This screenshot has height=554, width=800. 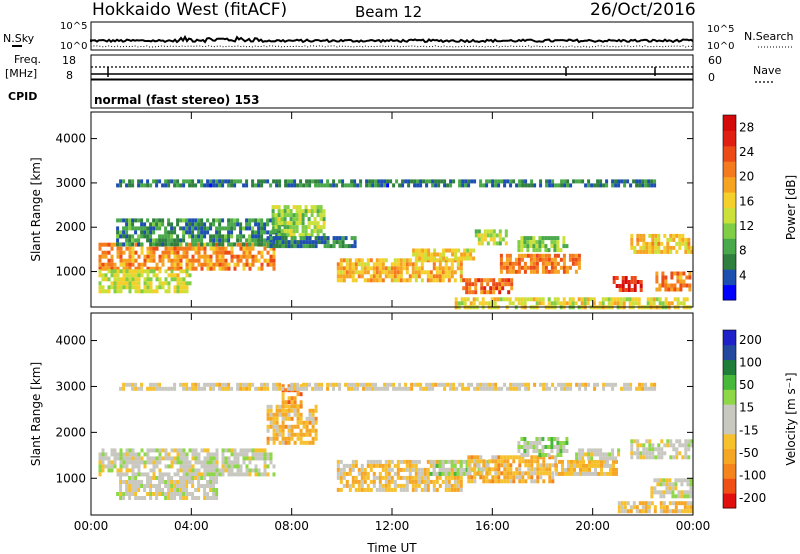 I want to click on x-tick-label: 08:00, so click(x=291, y=526).